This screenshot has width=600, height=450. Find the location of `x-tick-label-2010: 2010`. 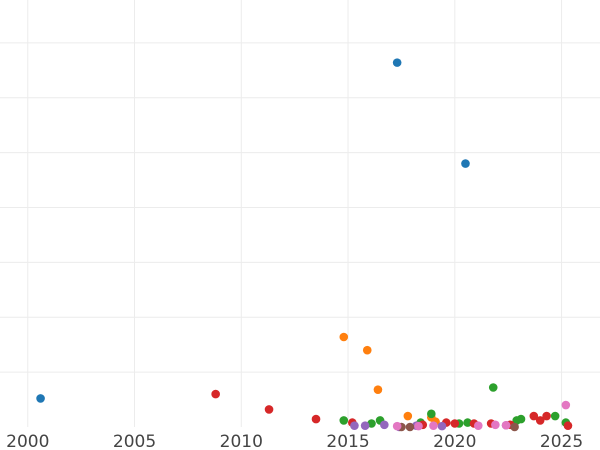

x-tick-label-2010: 2010 is located at coordinates (241, 441).